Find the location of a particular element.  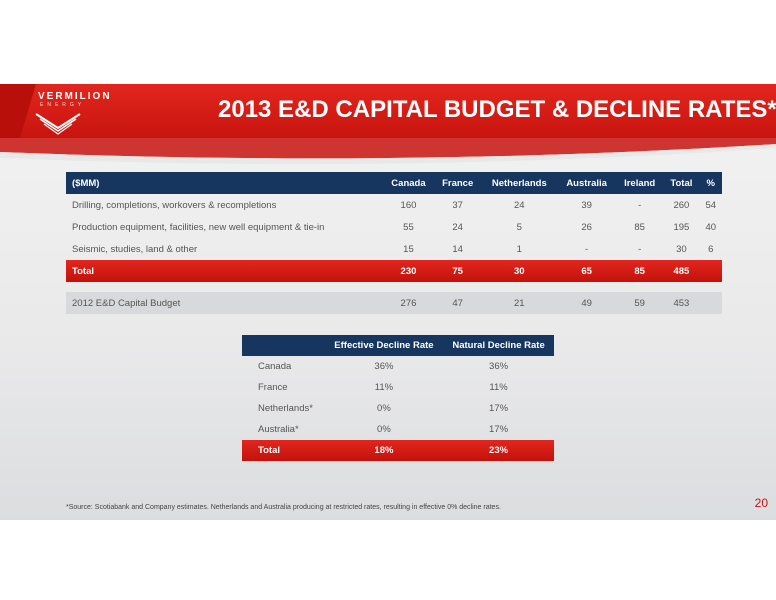

table-cell: 160 is located at coordinates (408, 205).